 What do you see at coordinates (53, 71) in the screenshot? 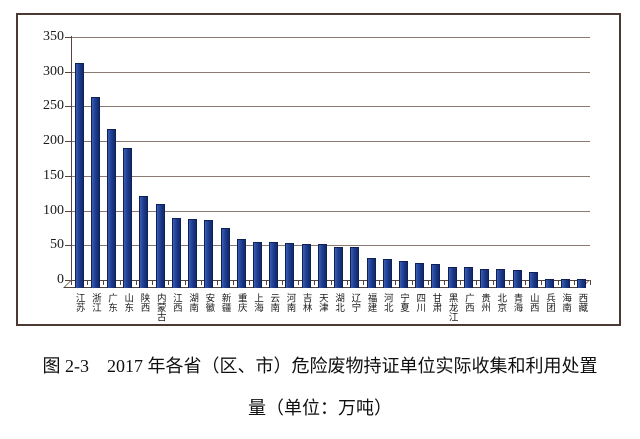
I see `y-tick-label: 300` at bounding box center [53, 71].